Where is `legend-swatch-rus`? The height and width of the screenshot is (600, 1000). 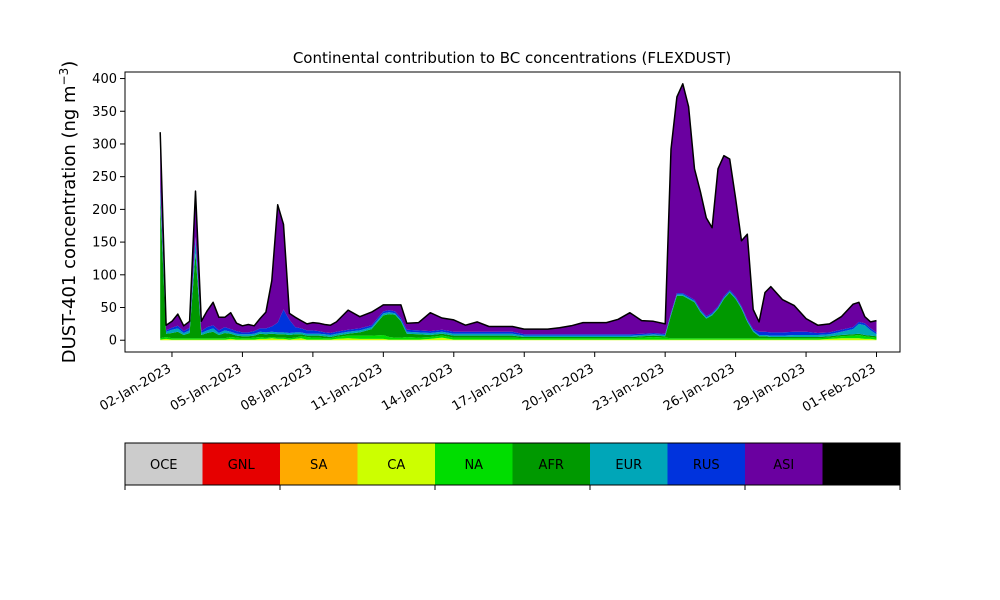
legend-swatch-rus is located at coordinates (706, 464).